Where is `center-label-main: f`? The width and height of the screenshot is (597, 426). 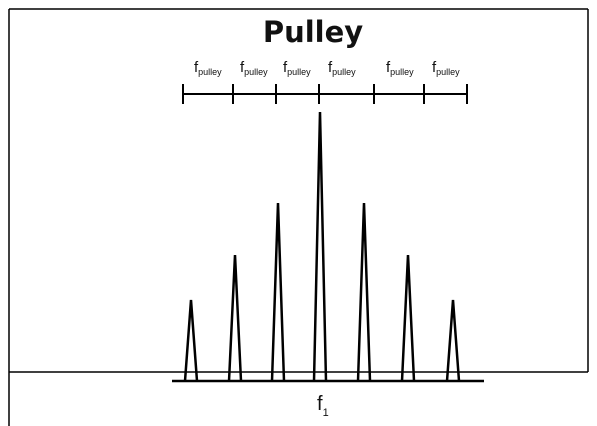
center-label-main: f is located at coordinates (320, 404).